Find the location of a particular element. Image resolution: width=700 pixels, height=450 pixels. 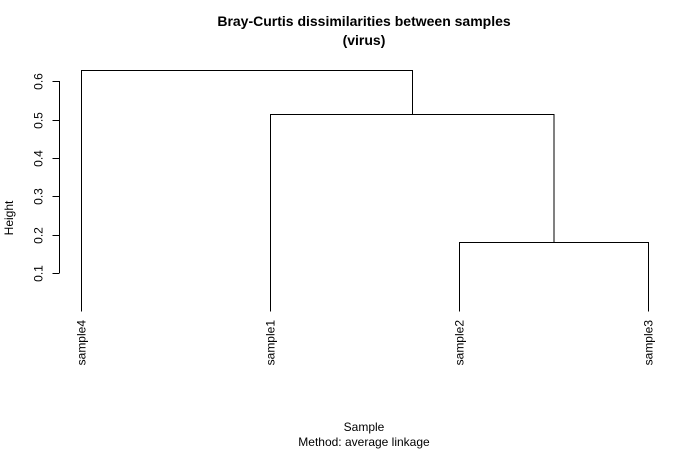

y-tick-label: 0.4 is located at coordinates (39, 158).